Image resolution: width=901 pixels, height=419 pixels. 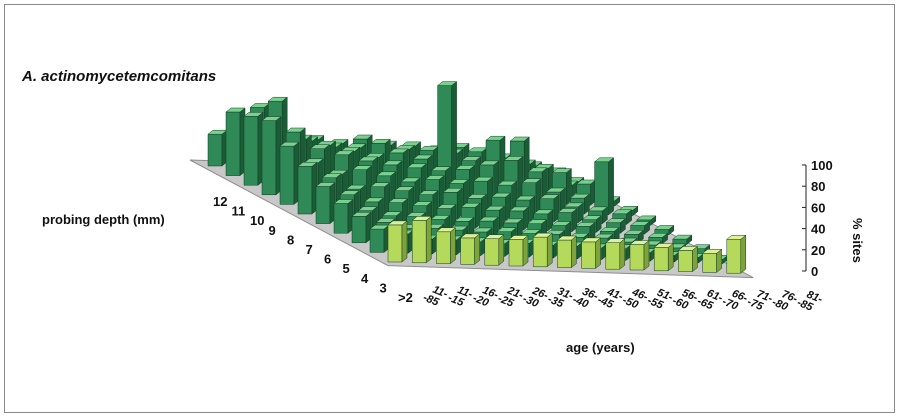 I want to click on age-tick: 11--15, so click(x=460, y=296).